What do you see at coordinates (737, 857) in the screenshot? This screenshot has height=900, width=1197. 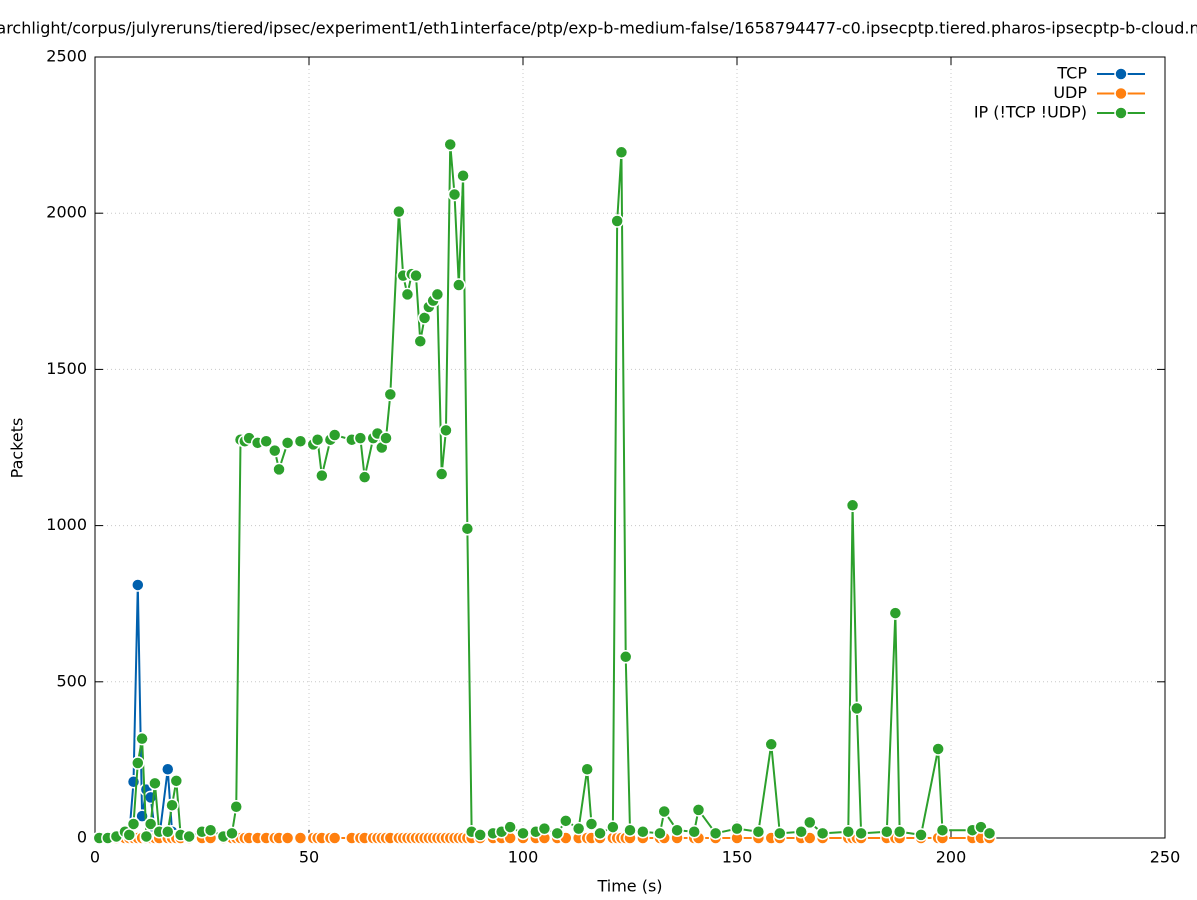 I see `x-tick-label: 150` at bounding box center [737, 857].